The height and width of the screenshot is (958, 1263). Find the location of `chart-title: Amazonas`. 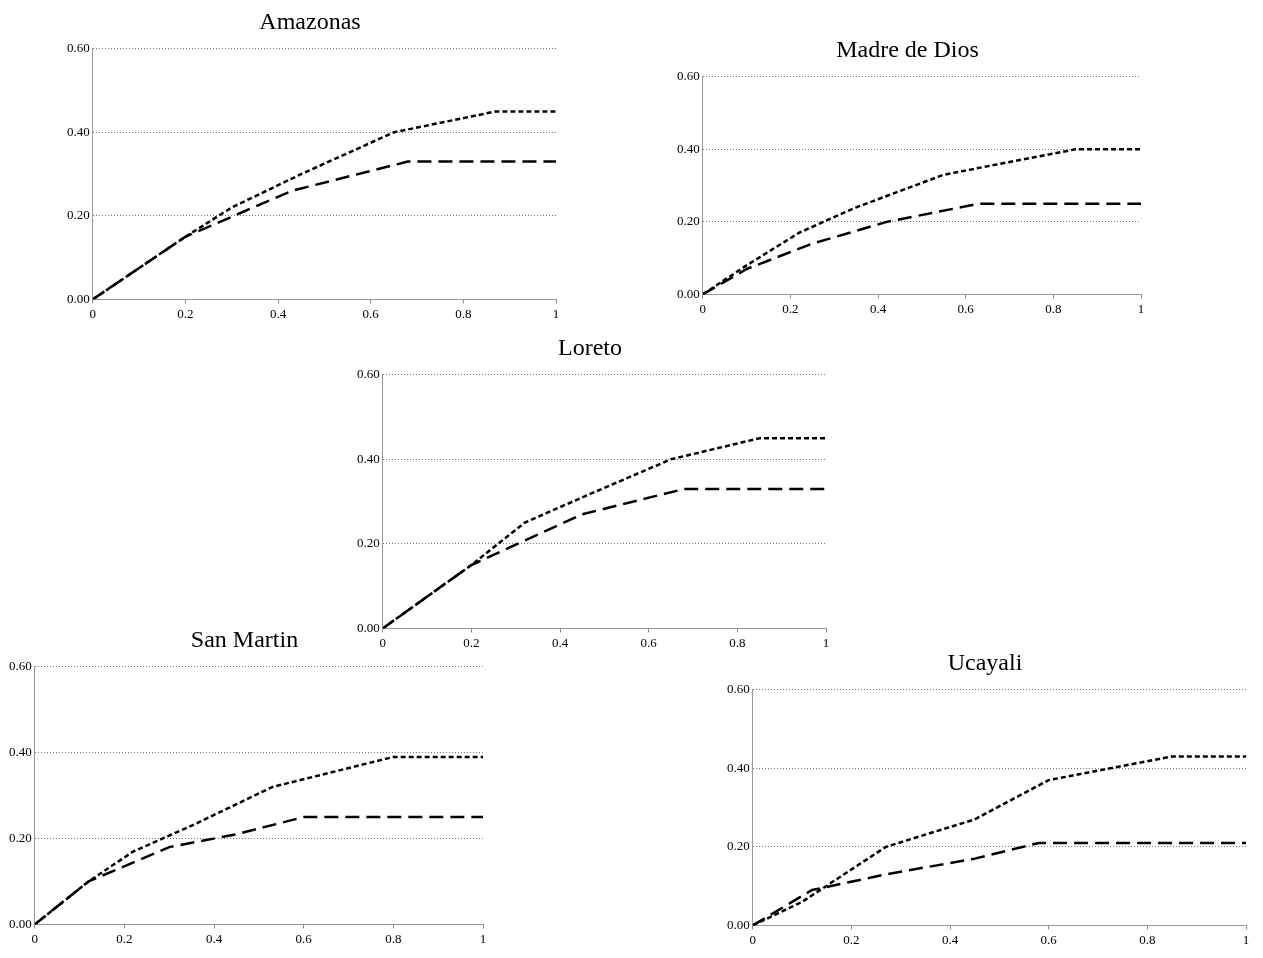

chart-title: Amazonas is located at coordinates (310, 20).